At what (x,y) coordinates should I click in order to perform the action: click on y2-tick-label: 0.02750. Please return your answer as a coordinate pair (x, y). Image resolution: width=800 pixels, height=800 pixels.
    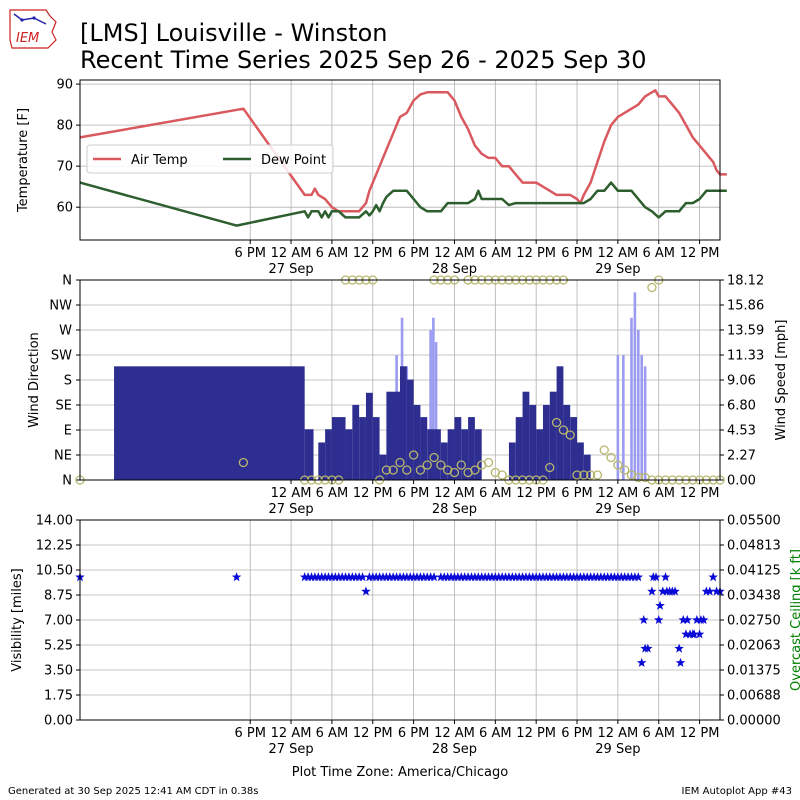
    Looking at the image, I should click on (754, 621).